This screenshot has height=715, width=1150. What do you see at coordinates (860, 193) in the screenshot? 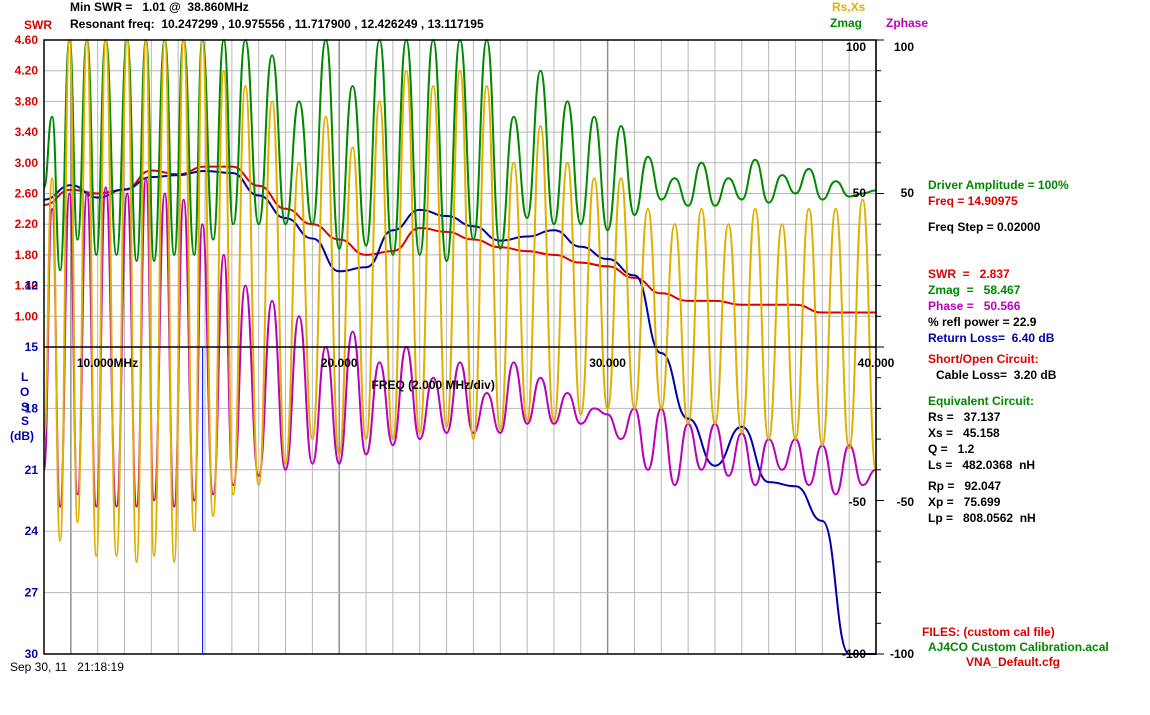
I see `rsxs-tick-label: 50` at bounding box center [860, 193].